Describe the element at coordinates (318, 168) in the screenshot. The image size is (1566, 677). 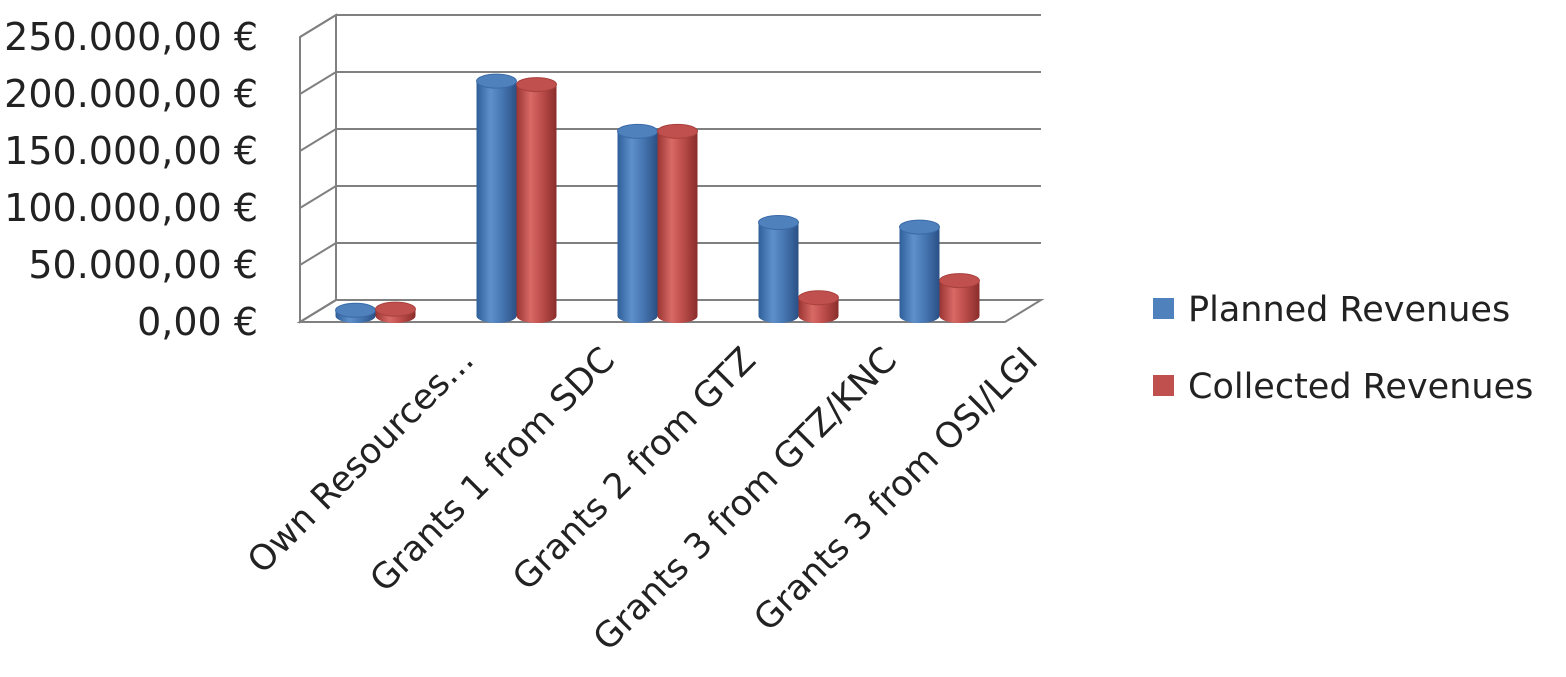
I see `side-wall` at that location.